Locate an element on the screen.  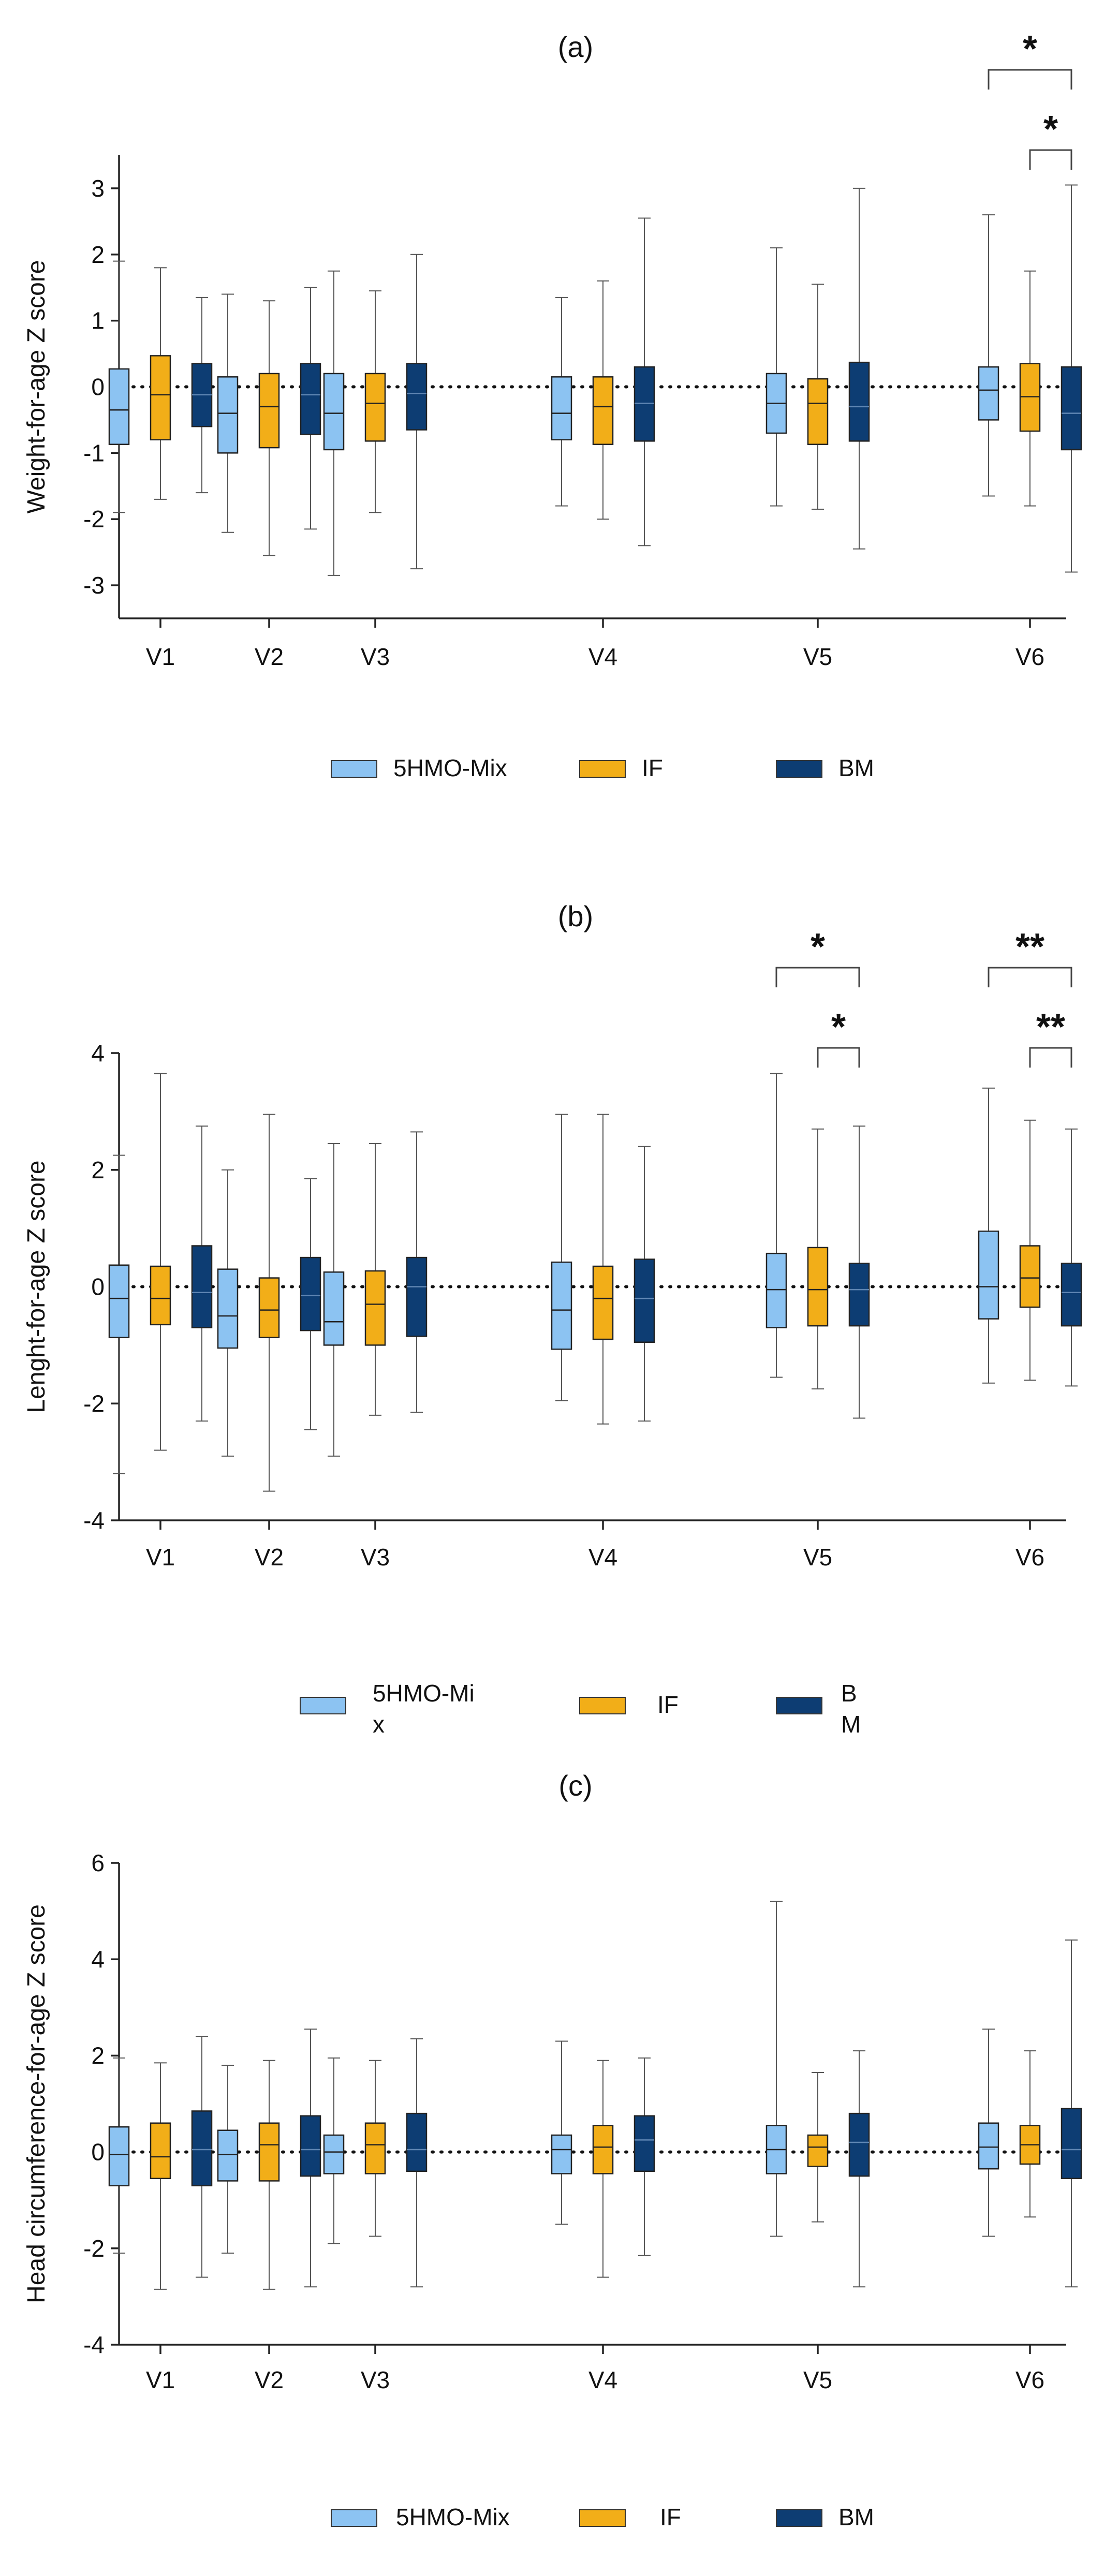
box-if-v4 is located at coordinates (603, 1269).